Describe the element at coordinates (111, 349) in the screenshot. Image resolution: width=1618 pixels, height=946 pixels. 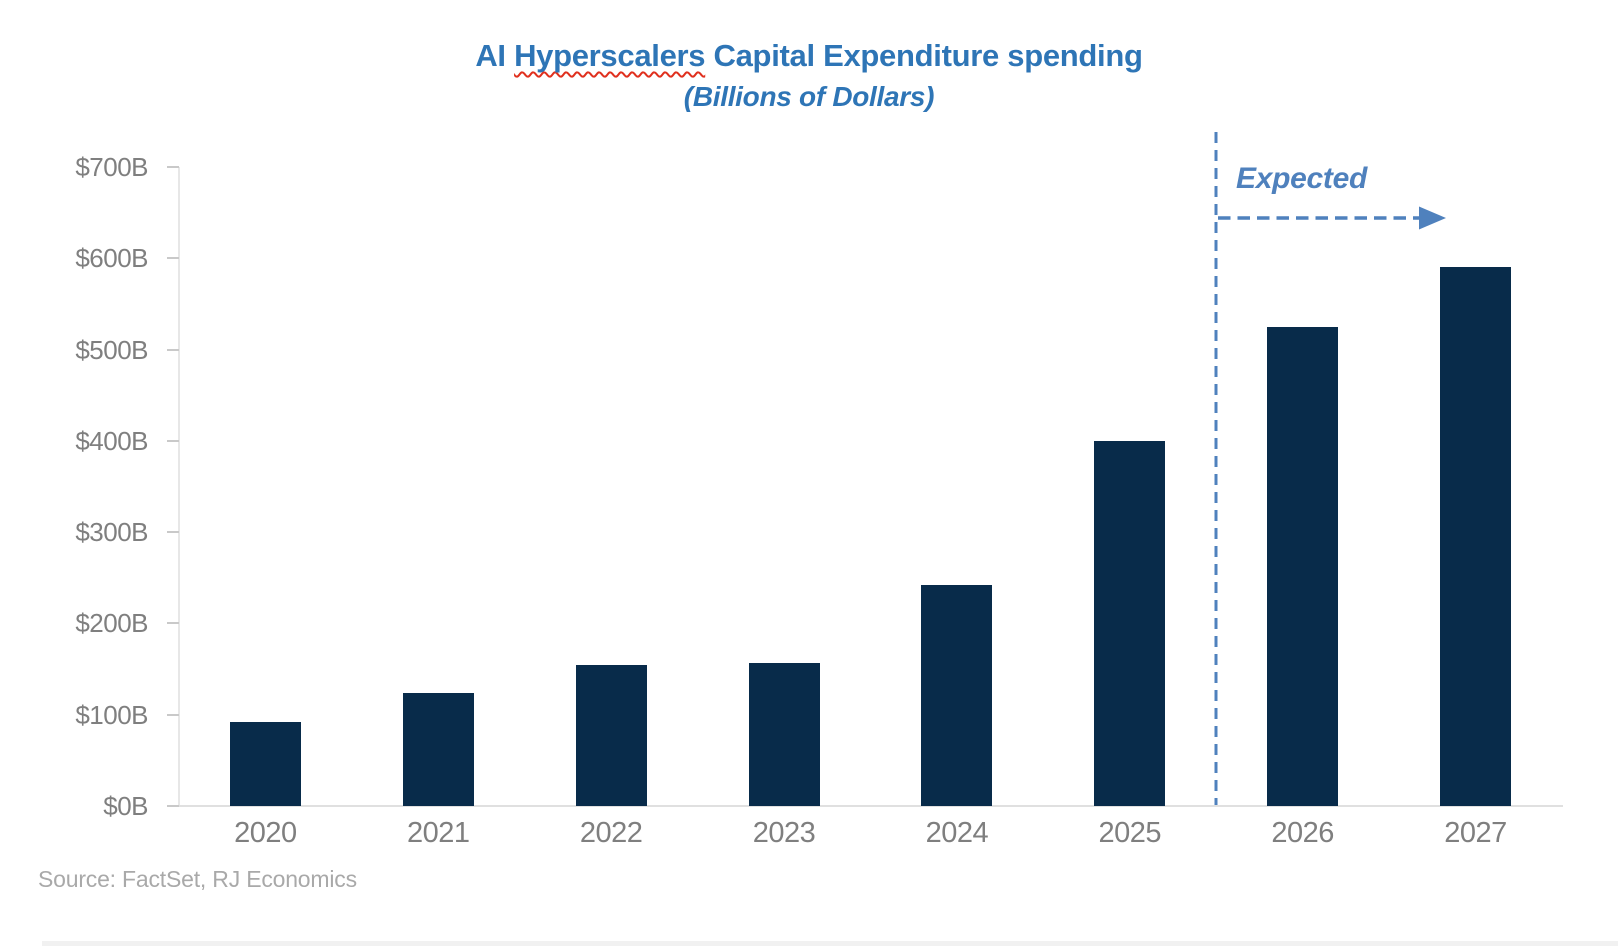
I see `y-axis-label-500B: $500B` at that location.